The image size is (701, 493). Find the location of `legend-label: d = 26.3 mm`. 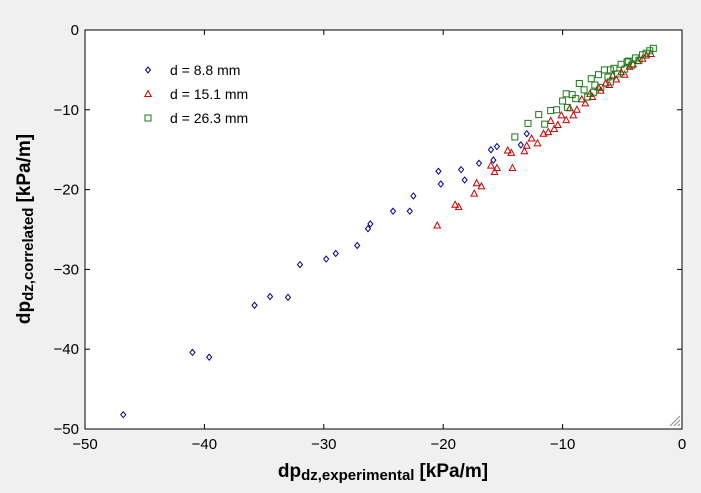

legend-label: d = 26.3 mm is located at coordinates (209, 118).